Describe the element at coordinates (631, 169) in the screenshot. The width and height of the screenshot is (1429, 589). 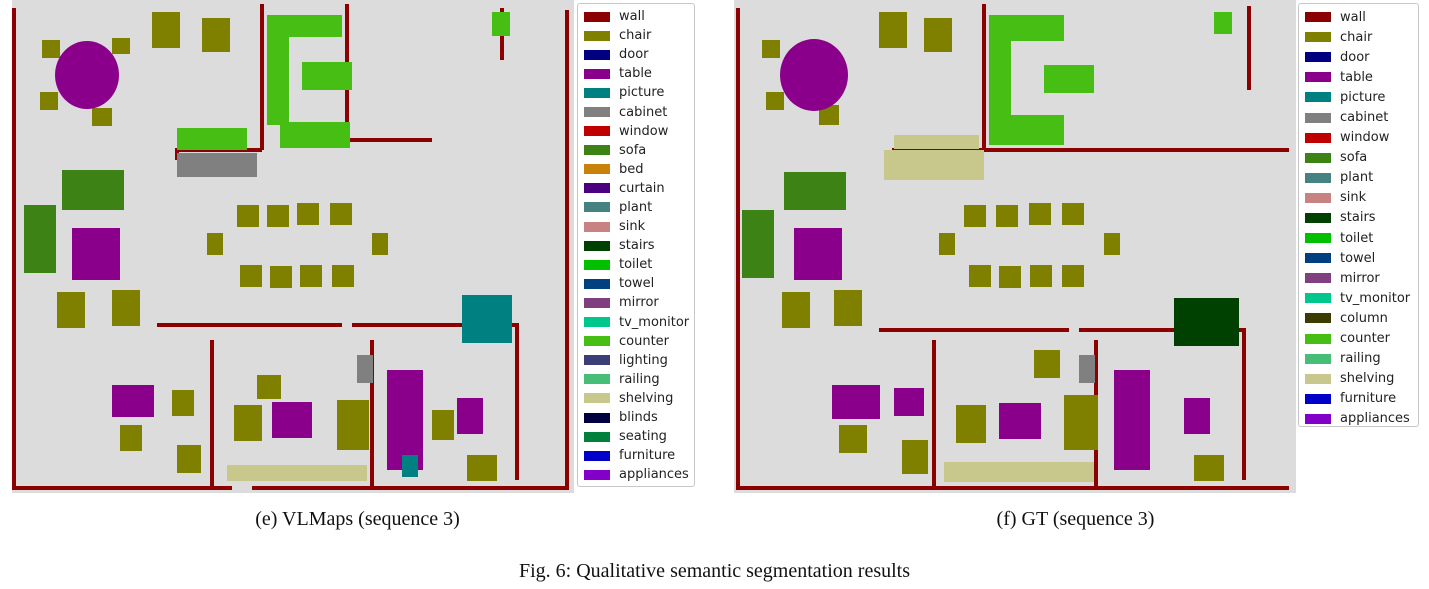
I see `legend-label: bed` at that location.